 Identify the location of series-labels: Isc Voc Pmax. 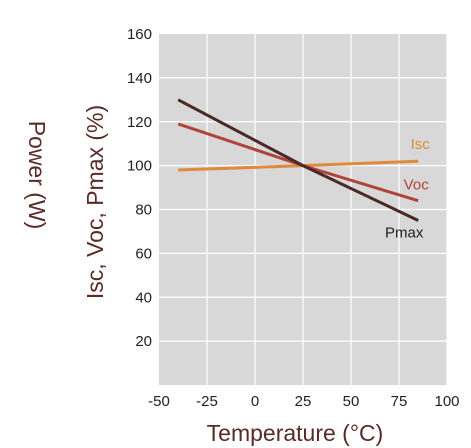
(407, 188).